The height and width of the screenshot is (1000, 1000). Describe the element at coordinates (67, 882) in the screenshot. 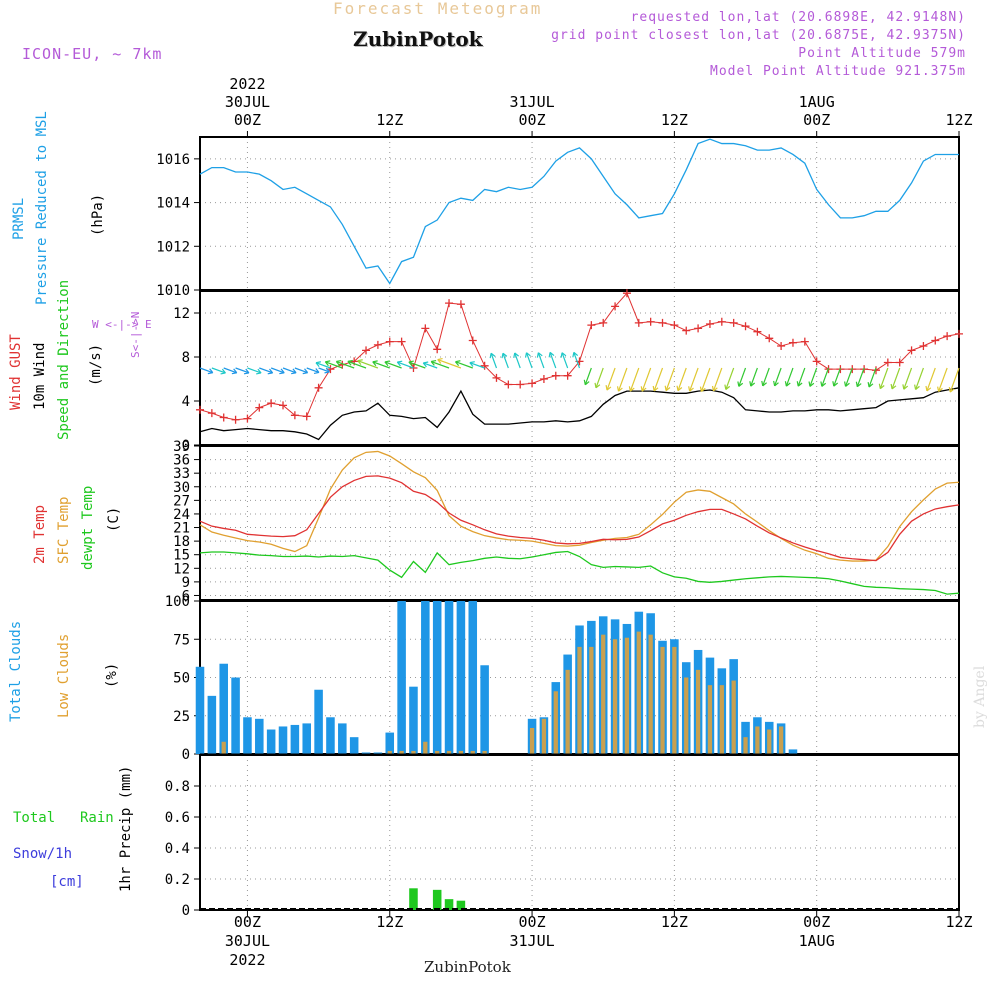

I see `snow-unit: [cm]` at that location.